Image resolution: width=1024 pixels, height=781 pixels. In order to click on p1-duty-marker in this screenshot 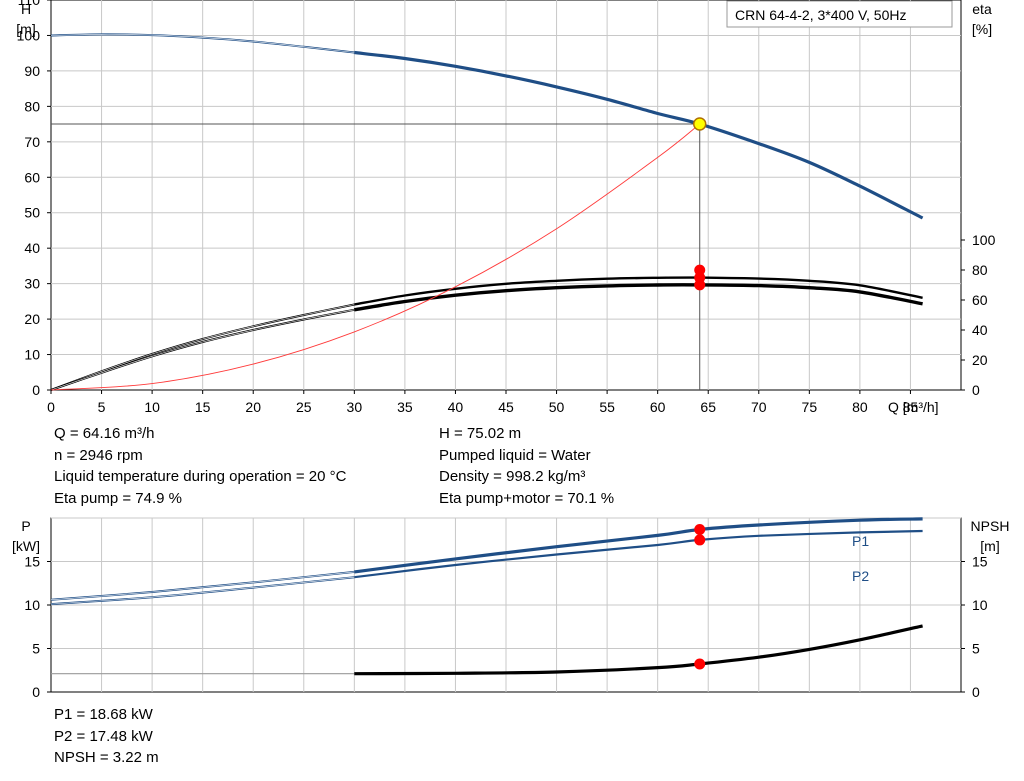, I will do `click(700, 529)`.